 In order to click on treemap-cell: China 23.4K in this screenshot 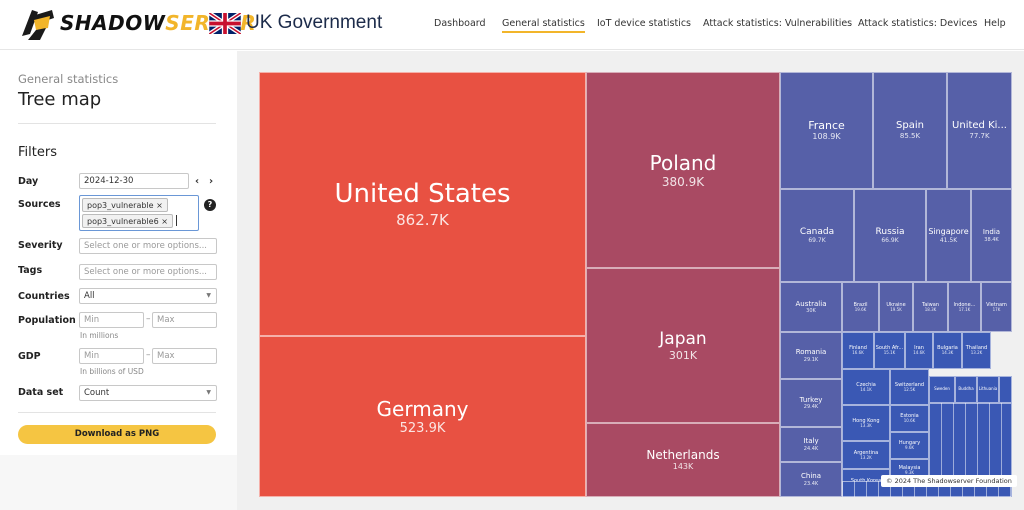, I will do `click(811, 479)`.